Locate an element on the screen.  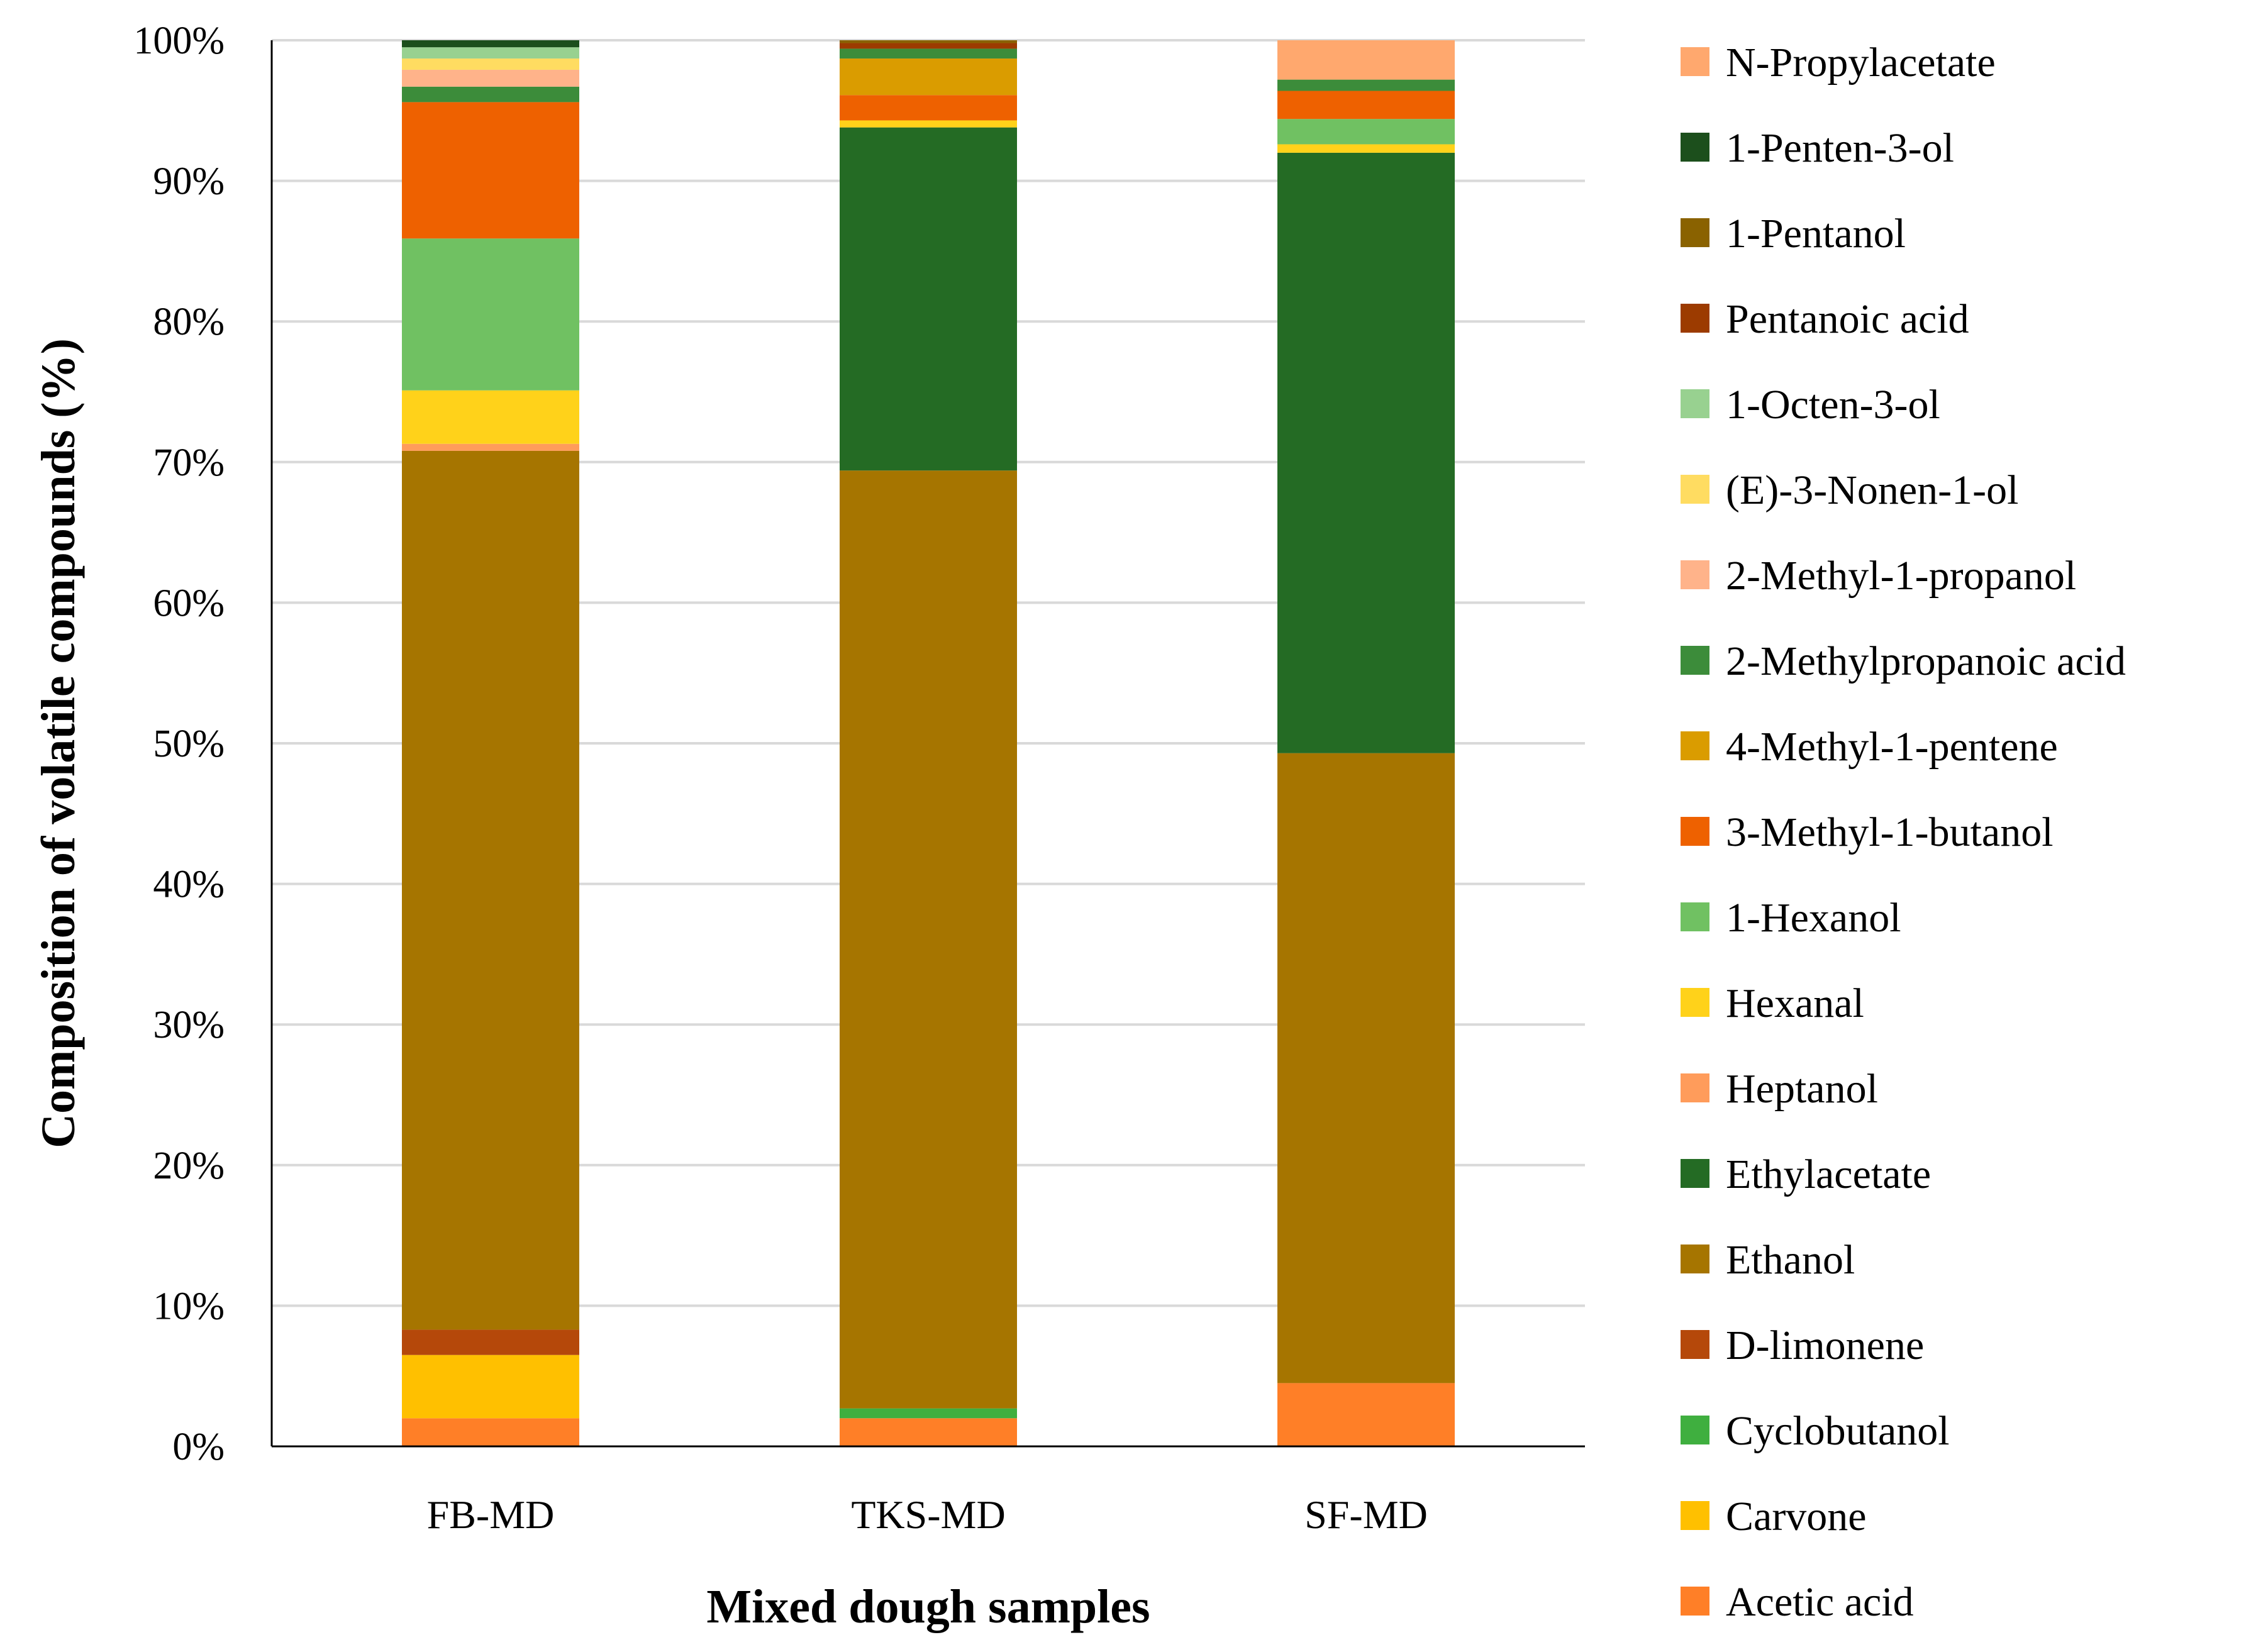
legend-item: D-limonene is located at coordinates (1803, 1345).